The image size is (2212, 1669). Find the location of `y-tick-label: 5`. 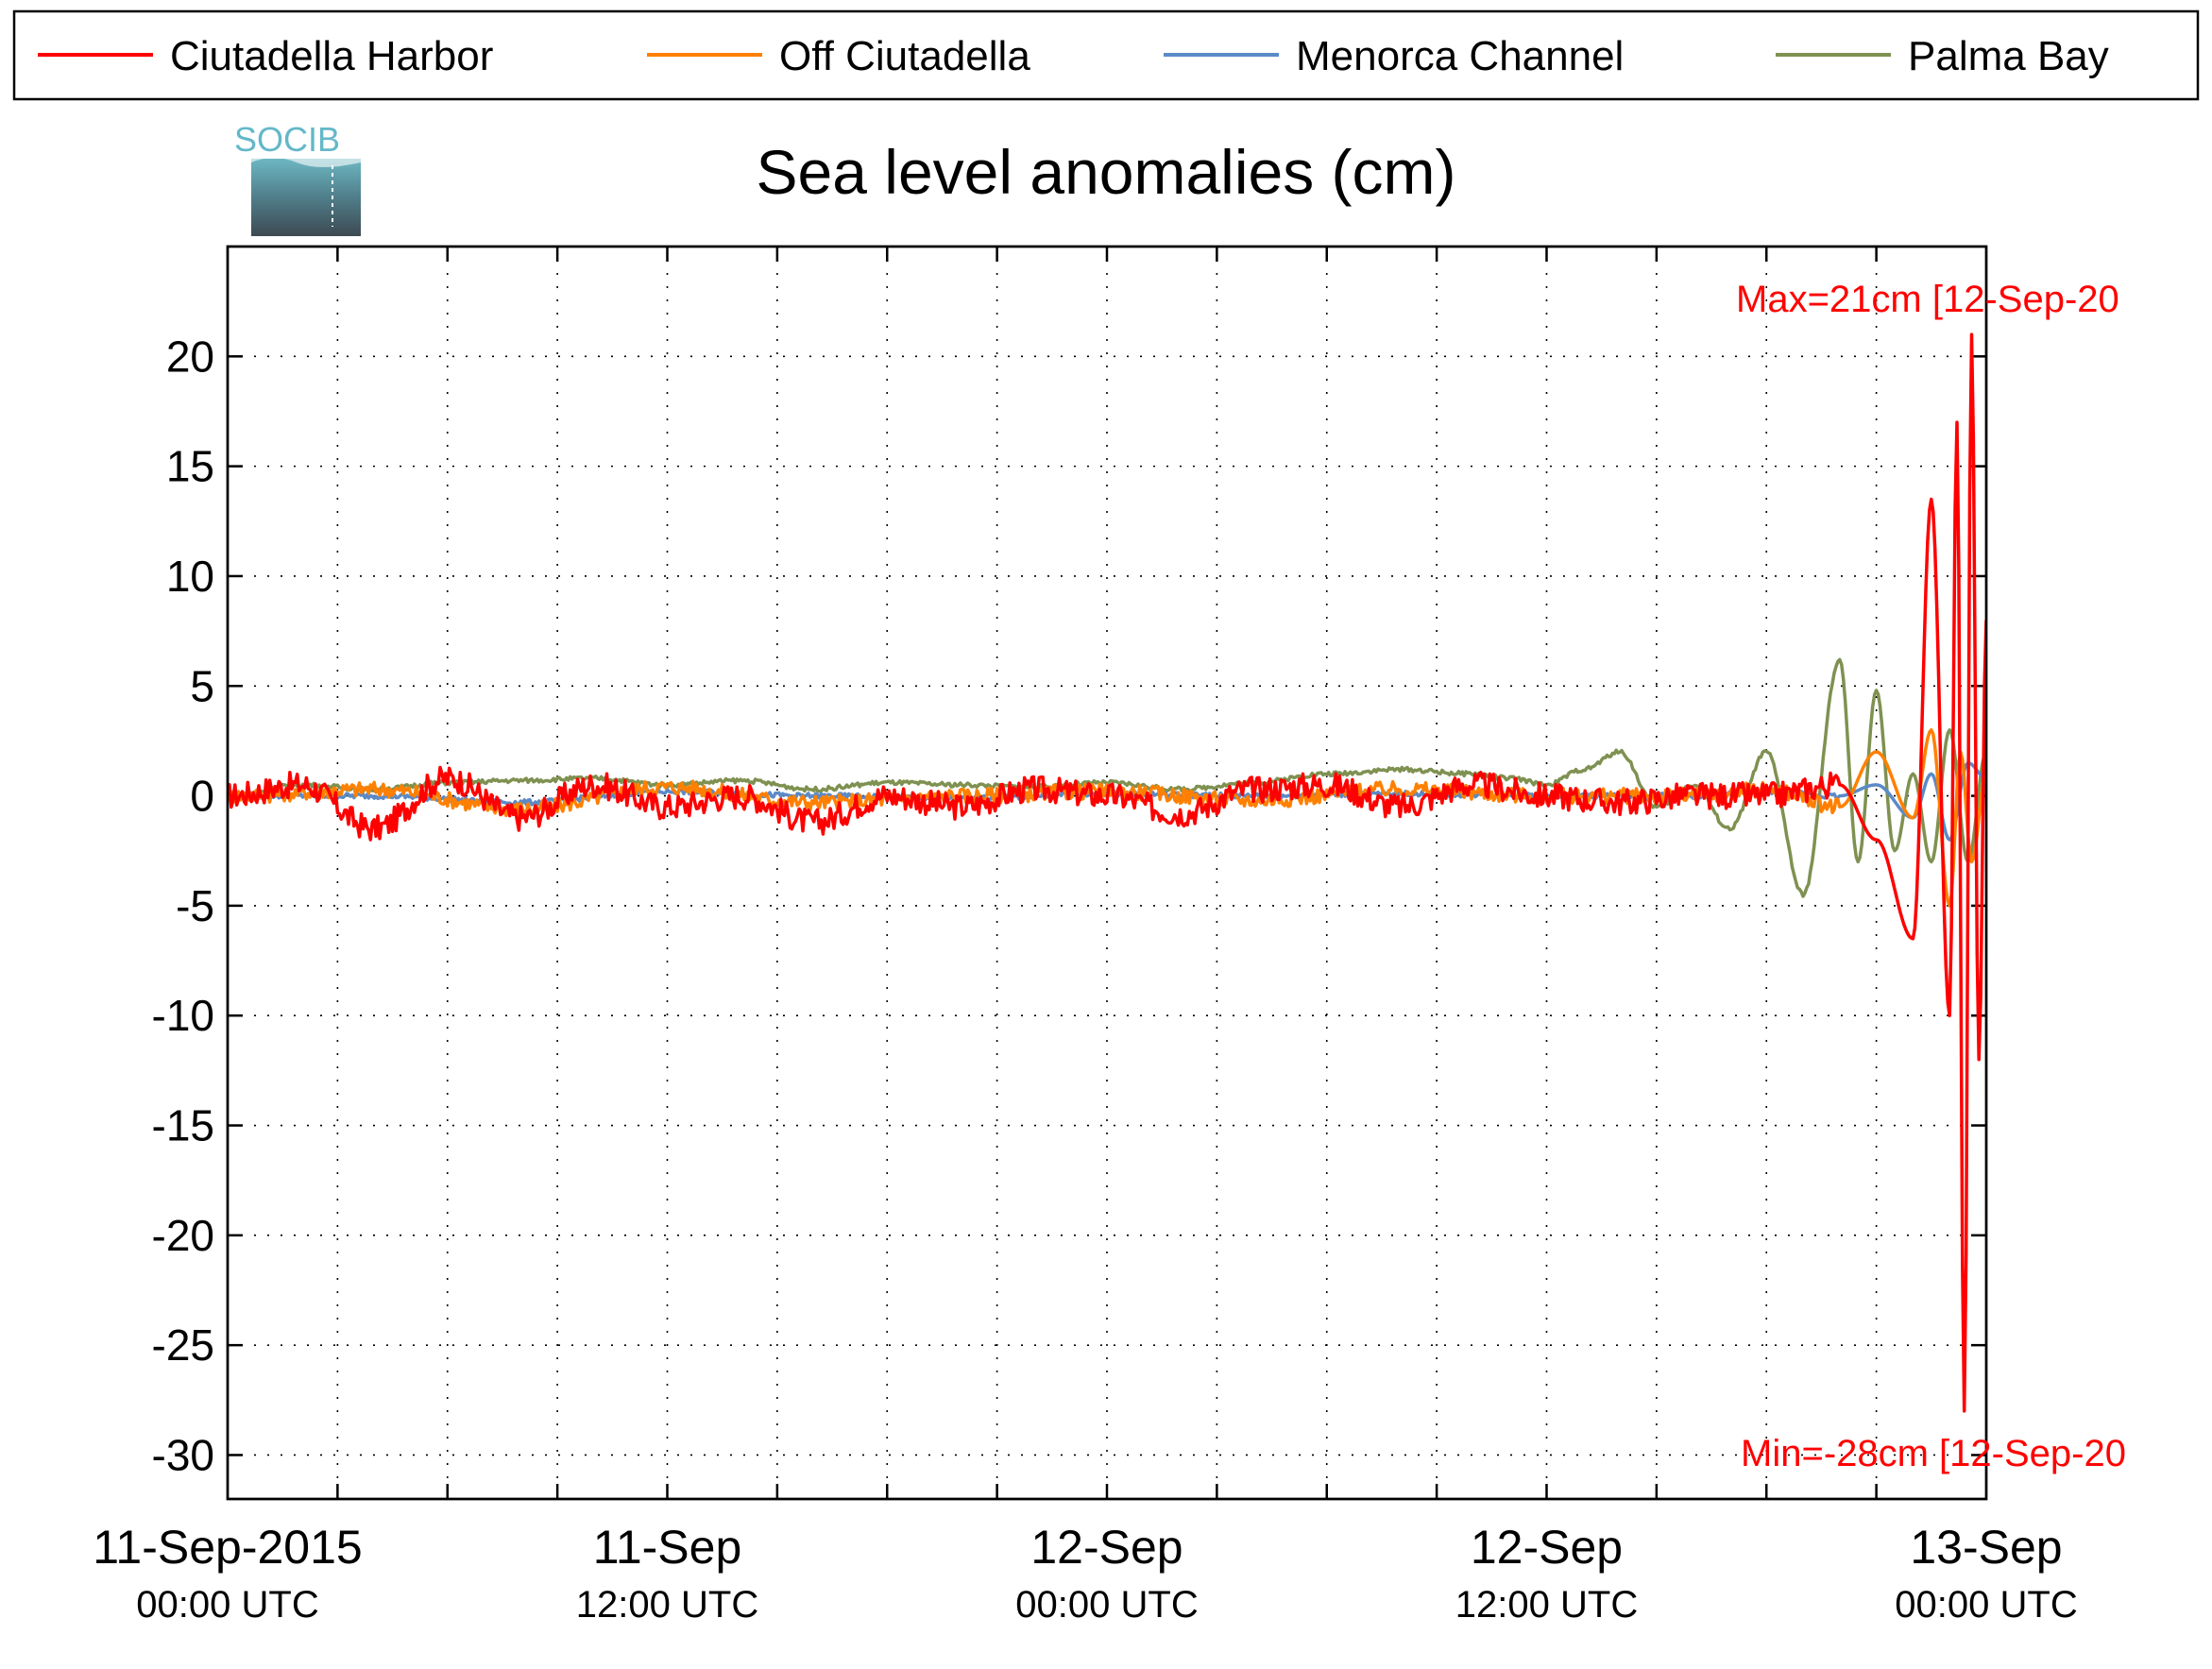

y-tick-label: 5 is located at coordinates (202, 686).